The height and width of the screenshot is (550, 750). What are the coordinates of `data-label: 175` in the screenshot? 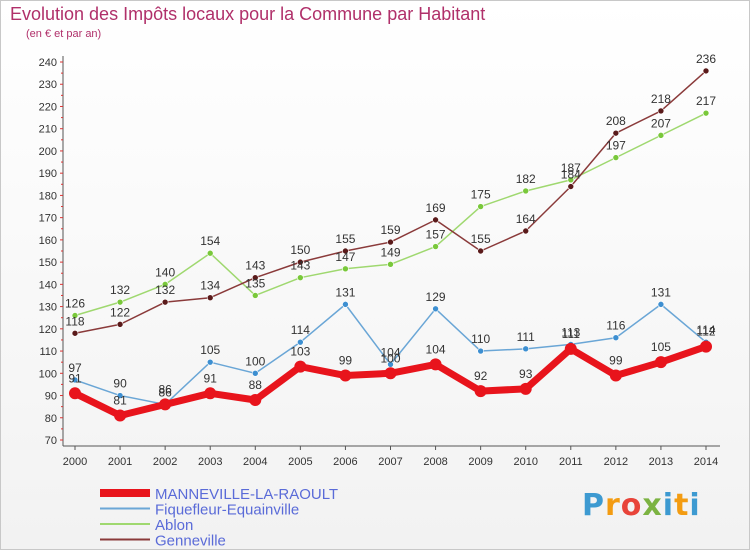 It's located at (481, 195).